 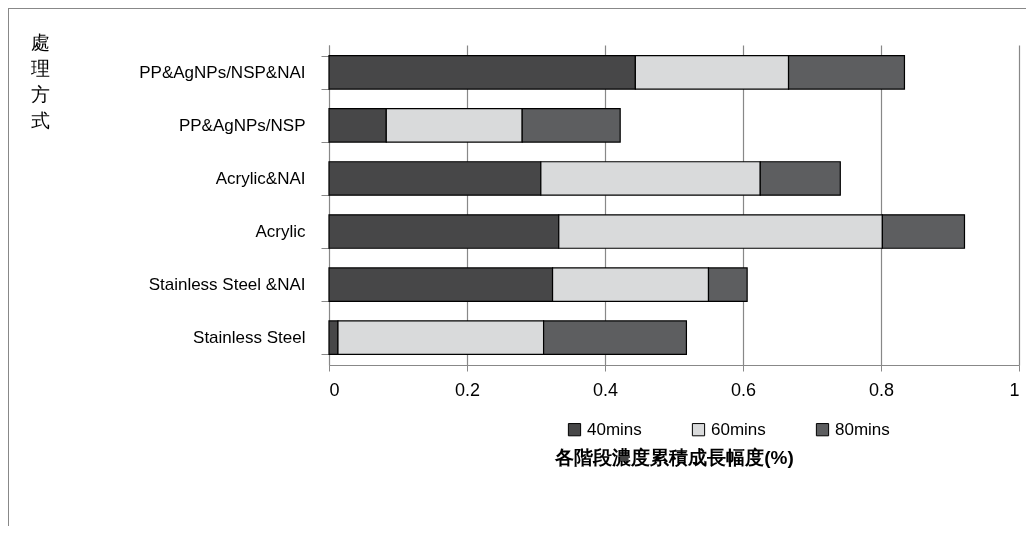 I want to click on x-tick-label: 1, so click(x=1014, y=389).